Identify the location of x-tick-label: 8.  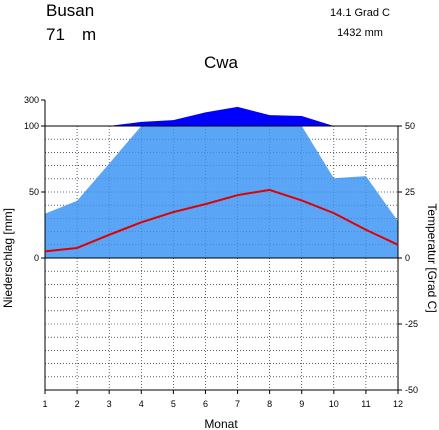
(269, 404).